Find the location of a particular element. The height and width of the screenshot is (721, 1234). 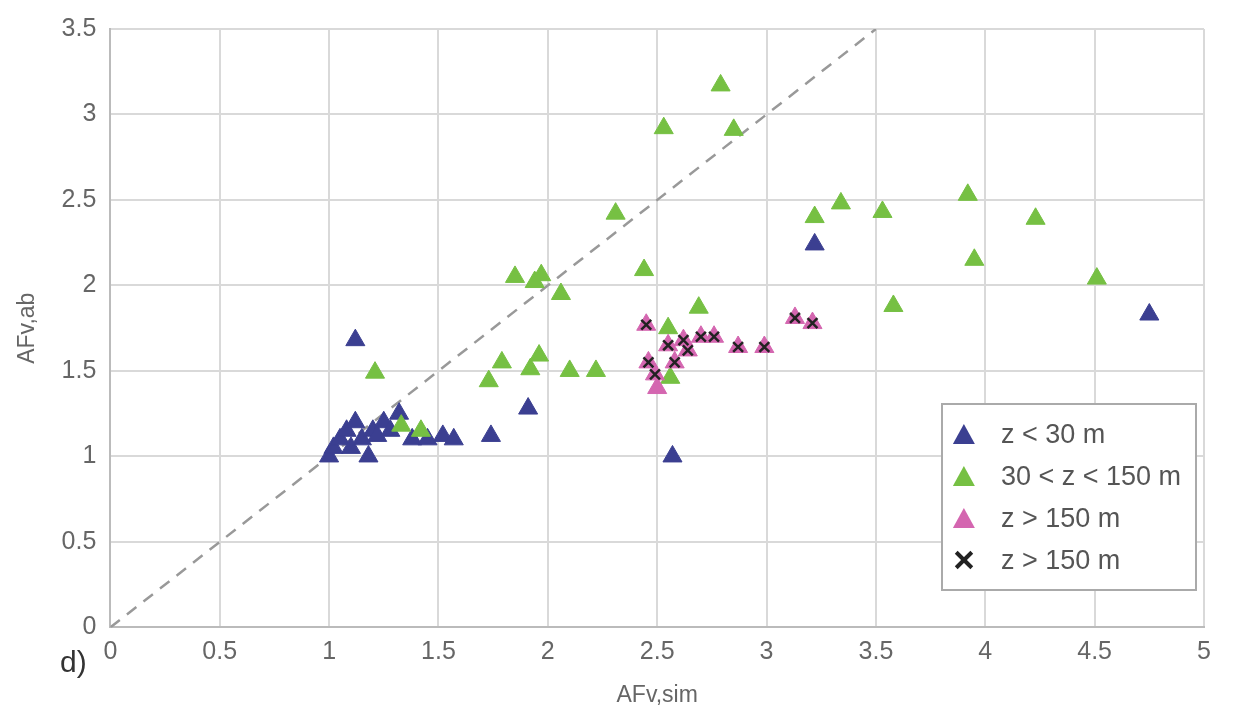

x-tick-label: 2 is located at coordinates (547, 650).